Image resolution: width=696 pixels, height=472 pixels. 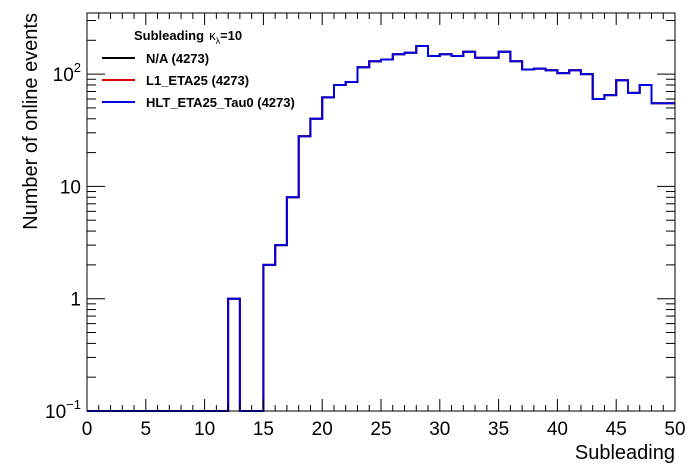 I want to click on x-tick-labels: 0 5 10 15 20 25 30 35 40 45 50, so click(x=384, y=429).